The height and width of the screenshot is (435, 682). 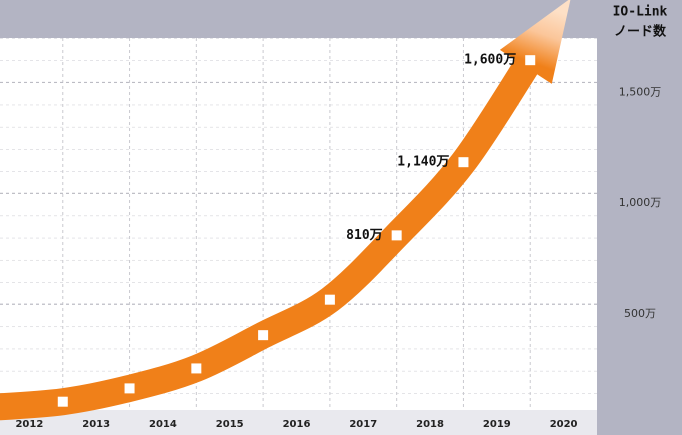 What do you see at coordinates (341, 19) in the screenshot?
I see `top-band` at bounding box center [341, 19].